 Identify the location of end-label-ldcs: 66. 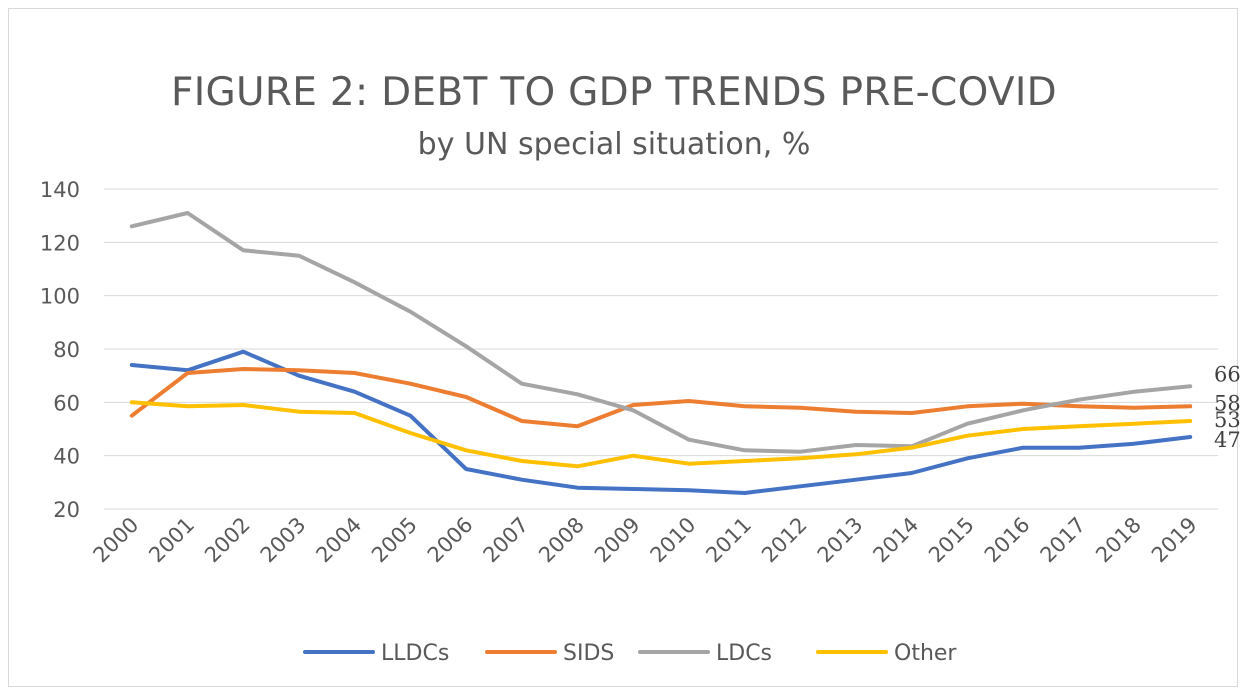
(1227, 374).